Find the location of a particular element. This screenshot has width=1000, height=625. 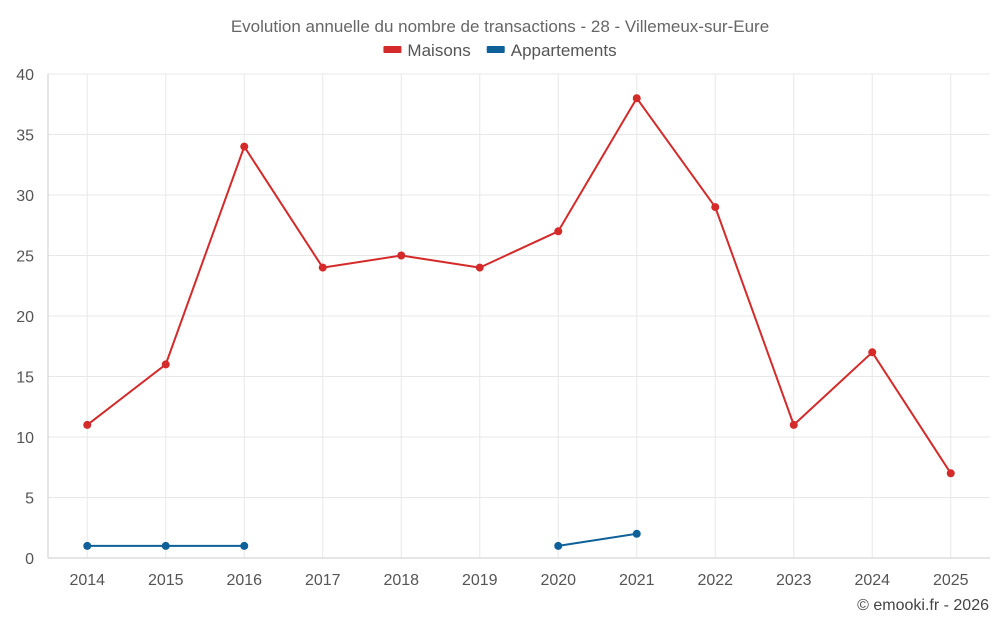

y-tick-label: 35 is located at coordinates (25, 136).